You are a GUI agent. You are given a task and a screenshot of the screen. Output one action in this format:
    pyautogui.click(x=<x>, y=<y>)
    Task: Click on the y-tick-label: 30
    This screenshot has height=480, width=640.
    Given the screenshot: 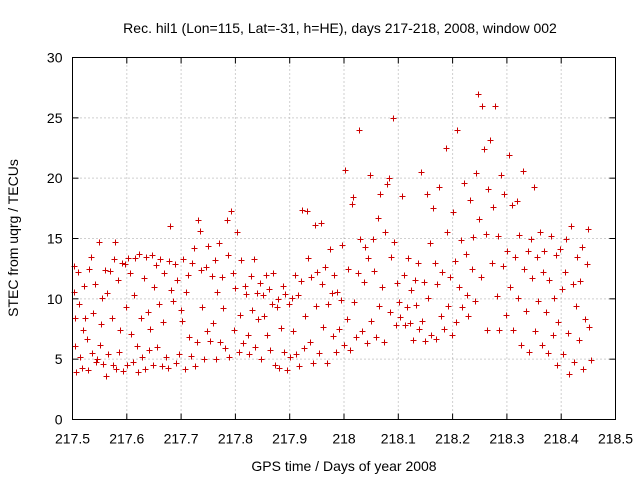 What is the action you would take?
    pyautogui.click(x=55, y=58)
    